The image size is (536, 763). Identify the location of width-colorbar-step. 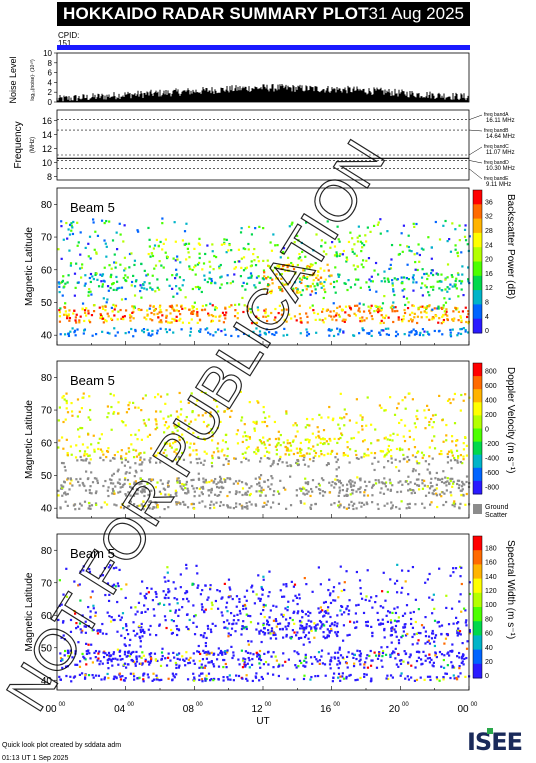
(477, 628).